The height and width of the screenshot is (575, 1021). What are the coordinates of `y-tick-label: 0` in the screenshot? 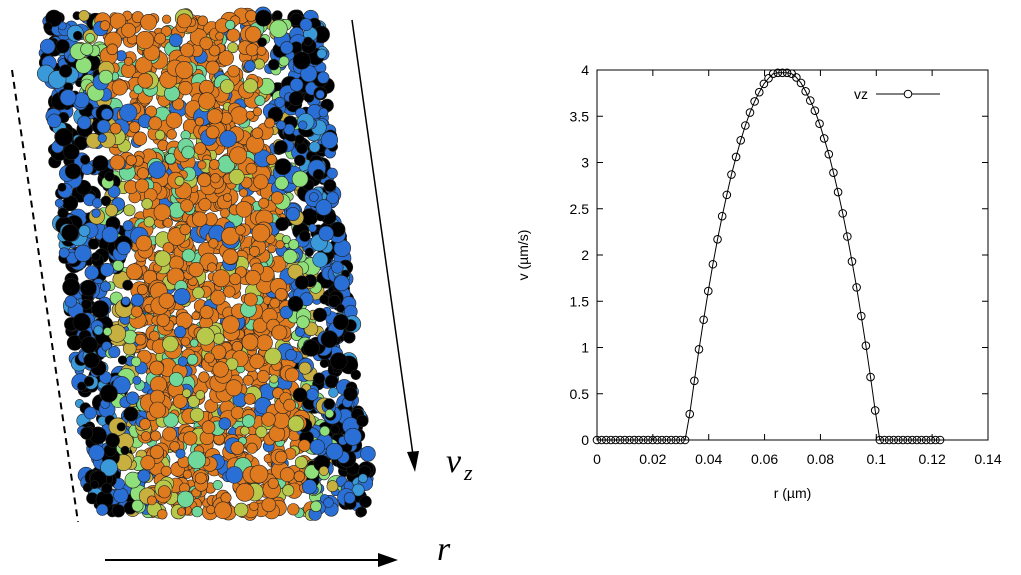 It's located at (585, 440).